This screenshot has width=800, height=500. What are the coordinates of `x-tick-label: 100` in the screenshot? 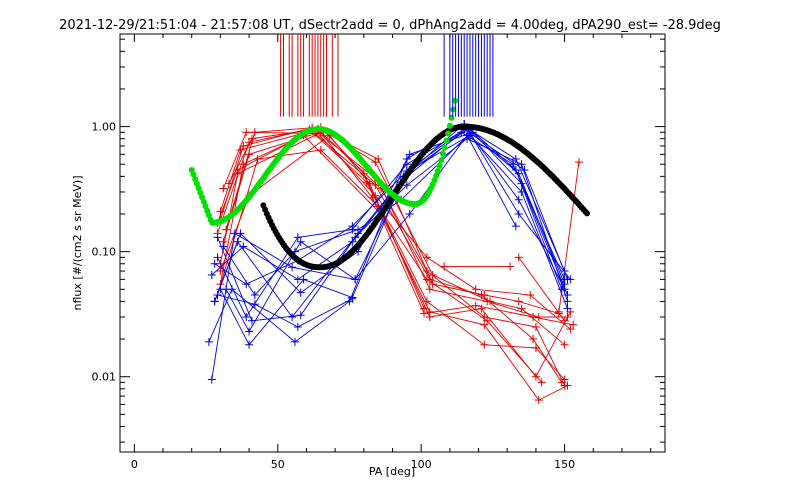 It's located at (421, 464).